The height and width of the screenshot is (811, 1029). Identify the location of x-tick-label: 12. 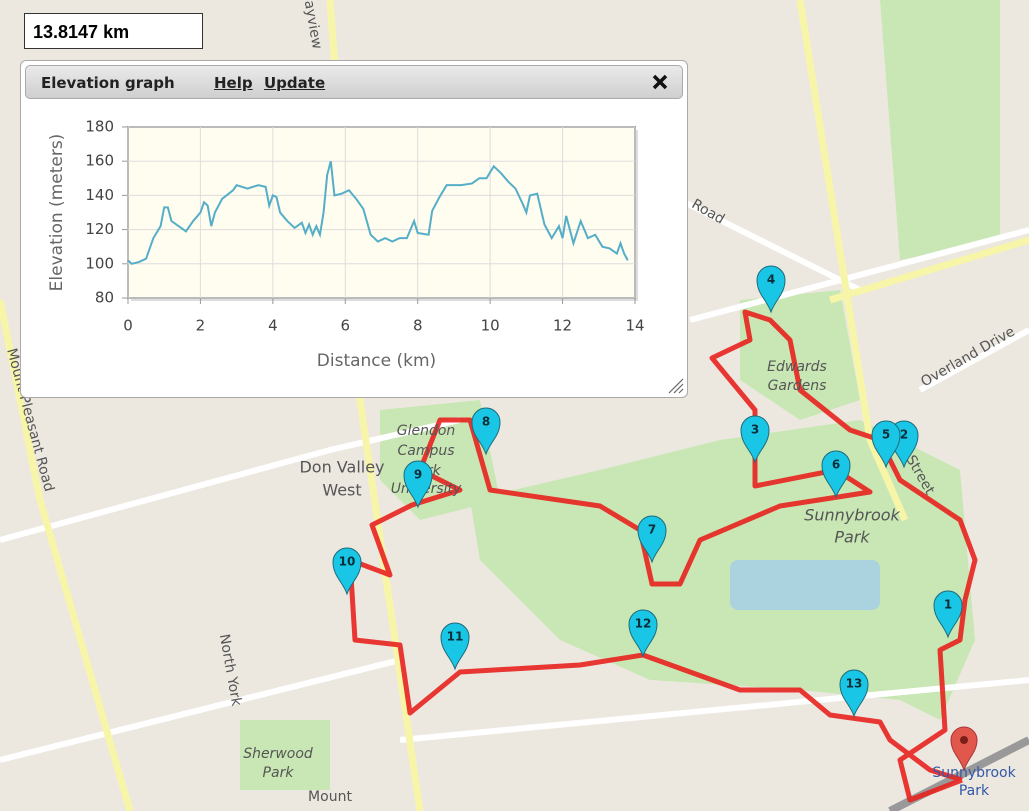
(562, 326).